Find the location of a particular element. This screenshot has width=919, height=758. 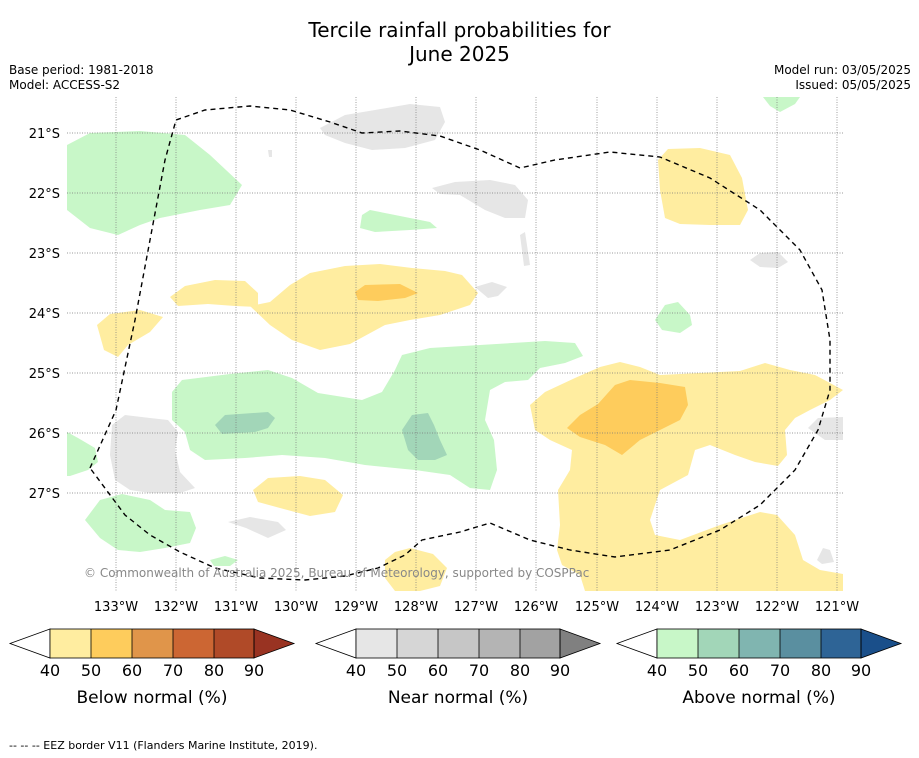

lon-label: 130°W is located at coordinates (296, 607).